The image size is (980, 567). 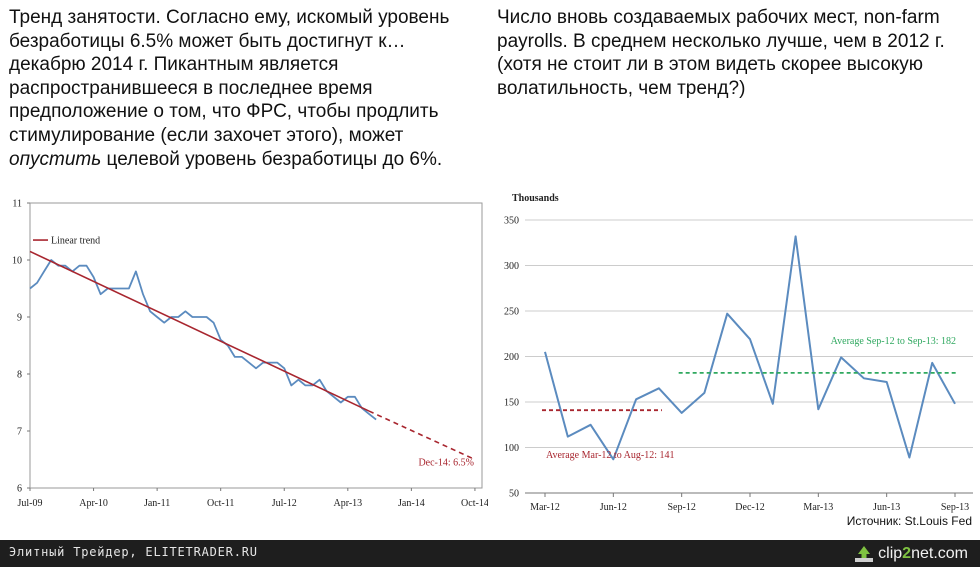 I want to click on y-tick-label: 6, so click(x=19, y=489).